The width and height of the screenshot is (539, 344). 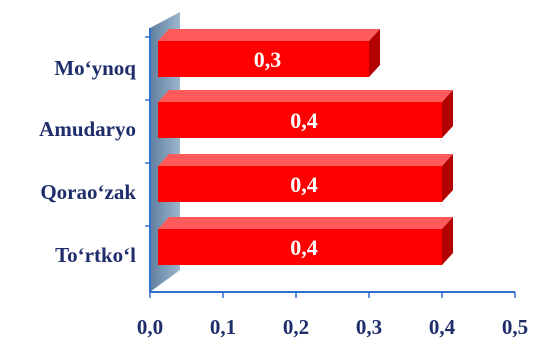 I want to click on category-label: To‘rtko‘l, so click(x=95, y=255).